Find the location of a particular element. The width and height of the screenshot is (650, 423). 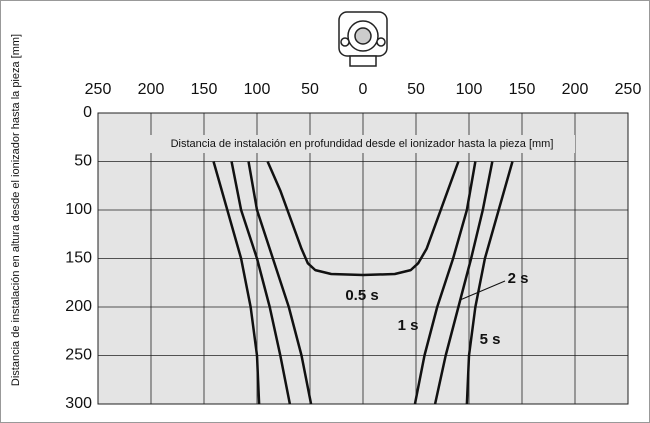

title-band is located at coordinates (362, 144).